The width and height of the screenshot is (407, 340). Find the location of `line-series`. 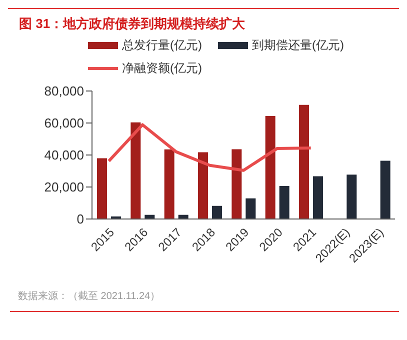

line-series is located at coordinates (209, 147).